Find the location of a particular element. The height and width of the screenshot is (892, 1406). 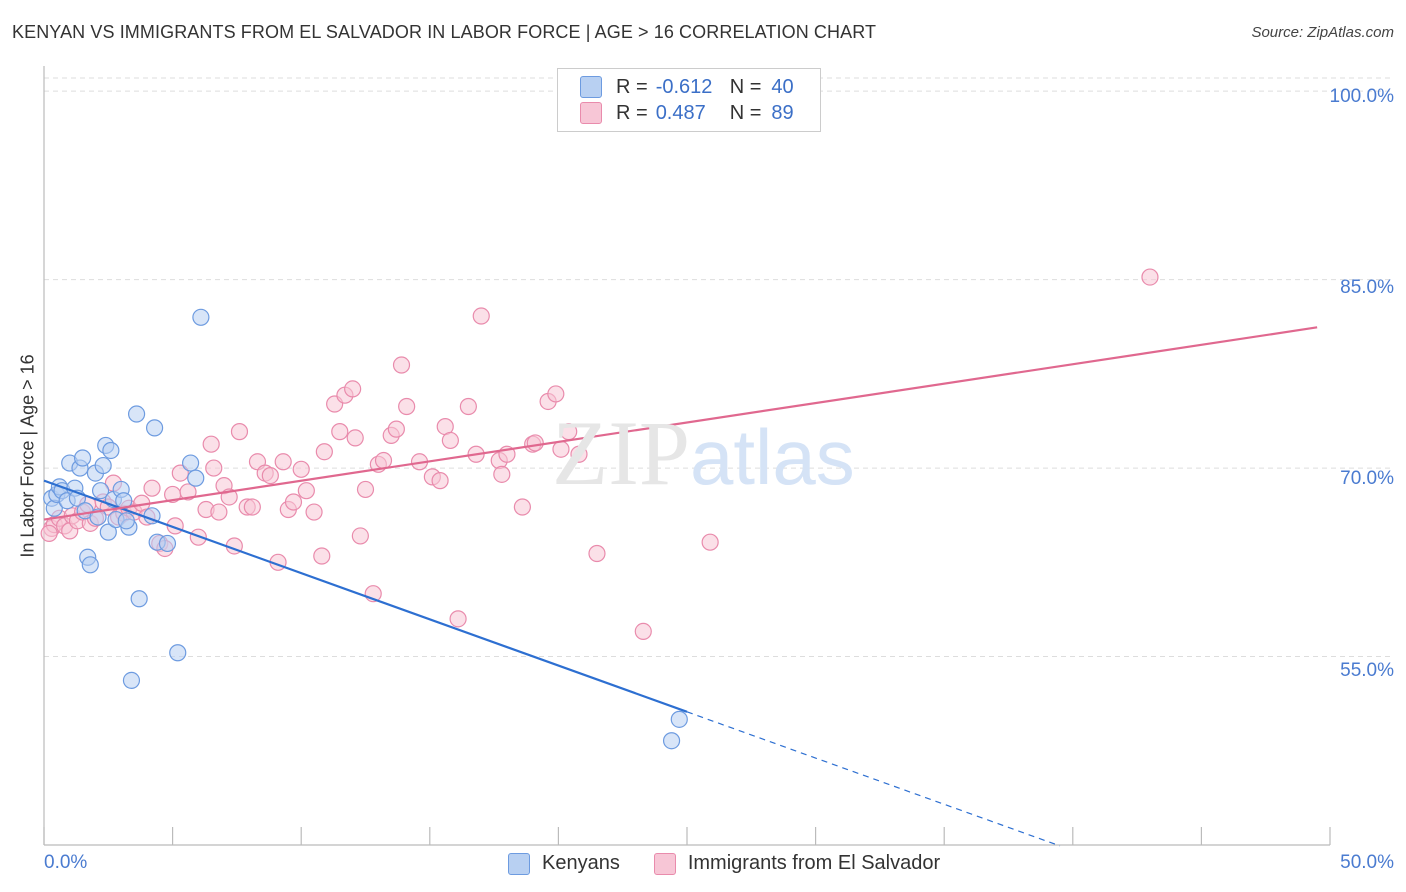

source-label: Source: ZipAtlas.com is located at coordinates (1322, 32).